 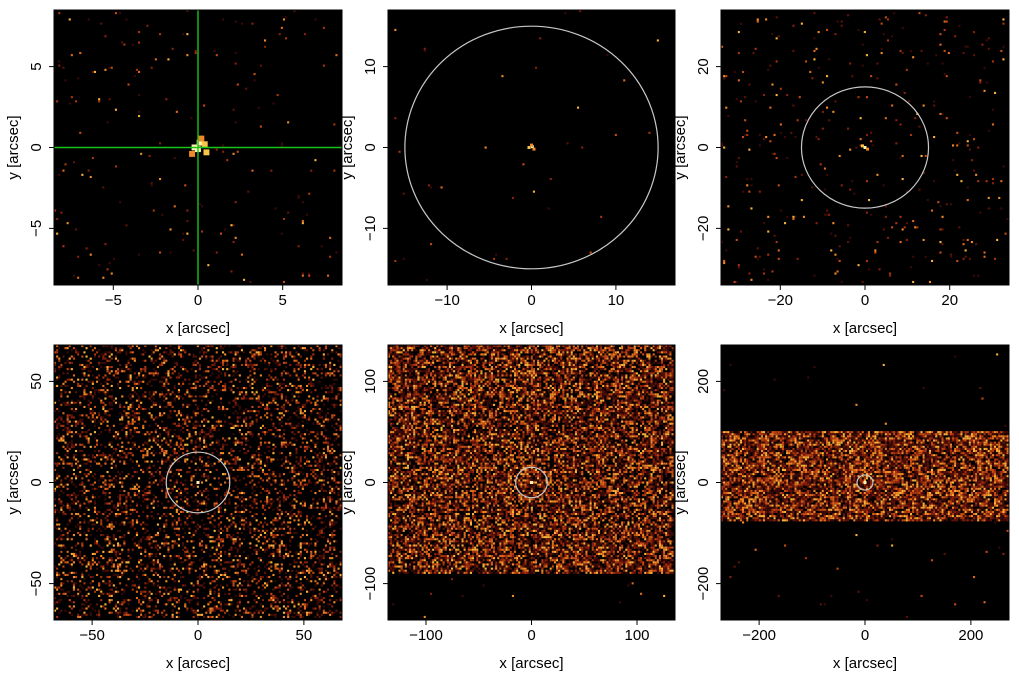 I want to click on y-axis-label: y [arcsec], so click(x=347, y=147).